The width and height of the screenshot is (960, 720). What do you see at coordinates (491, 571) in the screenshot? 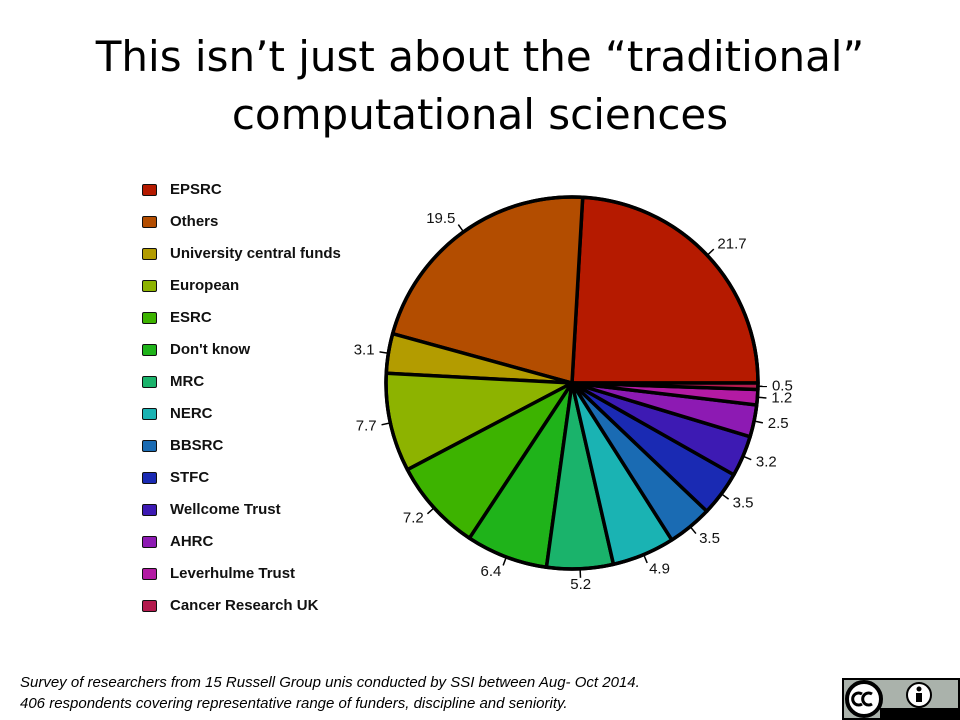
I see `data-label: 6.4` at bounding box center [491, 571].